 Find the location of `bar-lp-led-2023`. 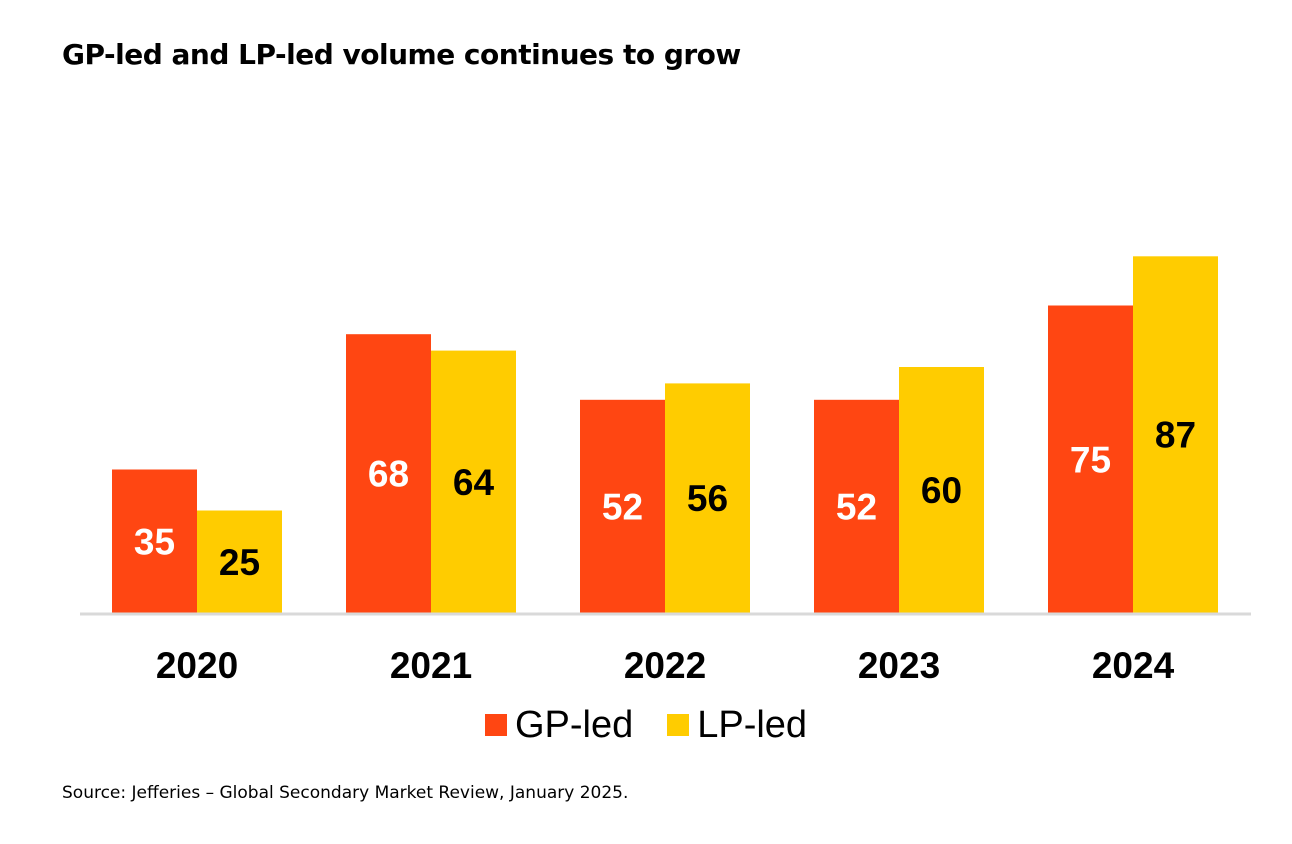

bar-lp-led-2023 is located at coordinates (941, 490).